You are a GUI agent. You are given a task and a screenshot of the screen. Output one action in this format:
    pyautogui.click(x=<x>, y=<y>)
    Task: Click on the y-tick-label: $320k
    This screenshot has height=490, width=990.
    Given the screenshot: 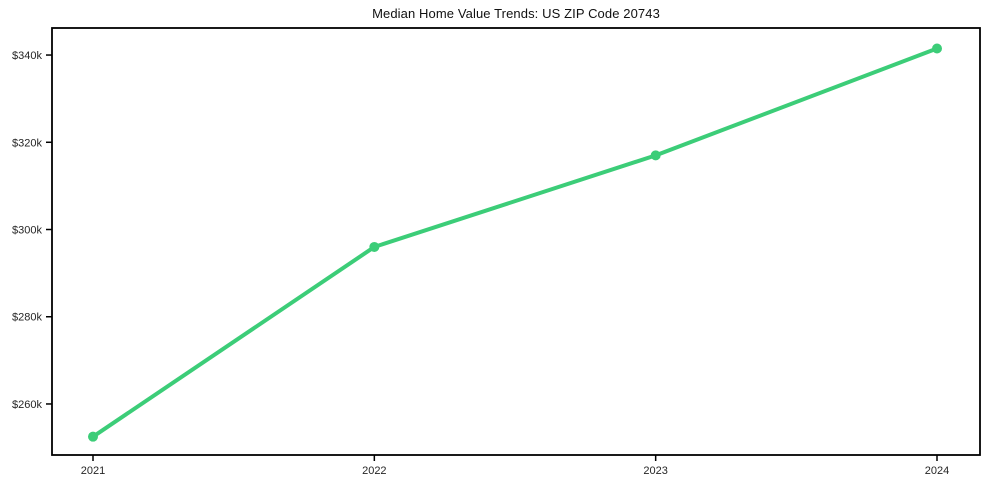 What is the action you would take?
    pyautogui.click(x=27, y=143)
    